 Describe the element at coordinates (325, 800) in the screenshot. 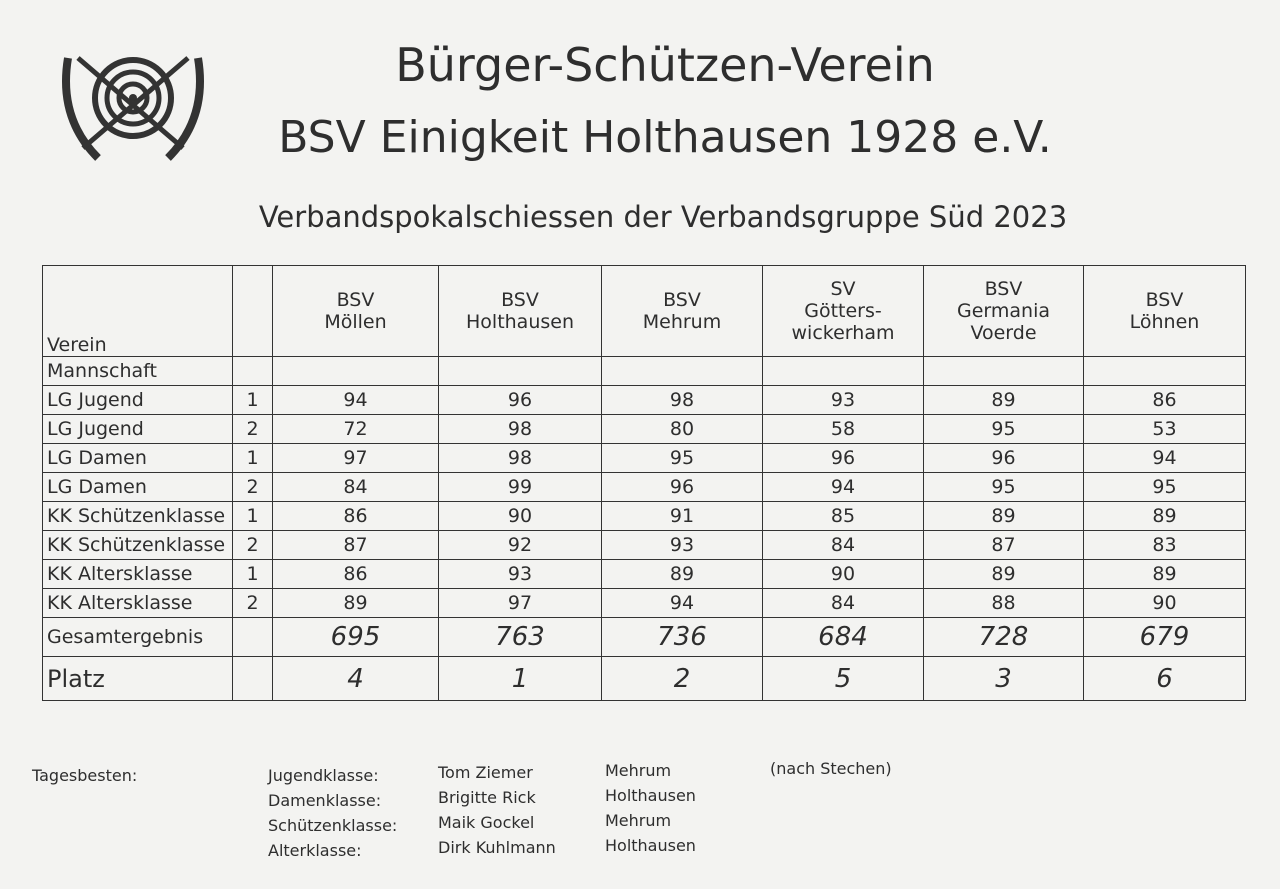

I see `award-class: Damenklasse:` at that location.